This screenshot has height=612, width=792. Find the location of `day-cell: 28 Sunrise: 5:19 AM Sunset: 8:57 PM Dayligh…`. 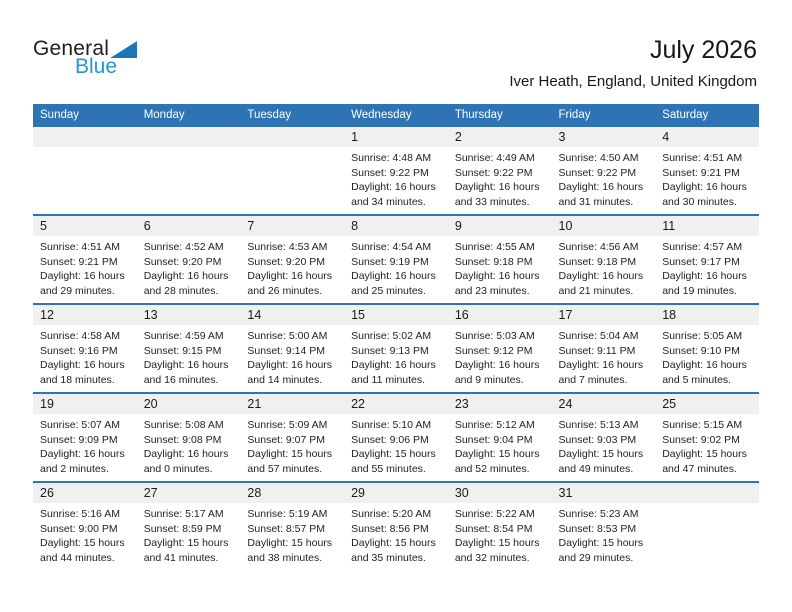

day-cell: 28 Sunrise: 5:19 AM Sunset: 8:57 PM Dayligh… is located at coordinates (292, 525).